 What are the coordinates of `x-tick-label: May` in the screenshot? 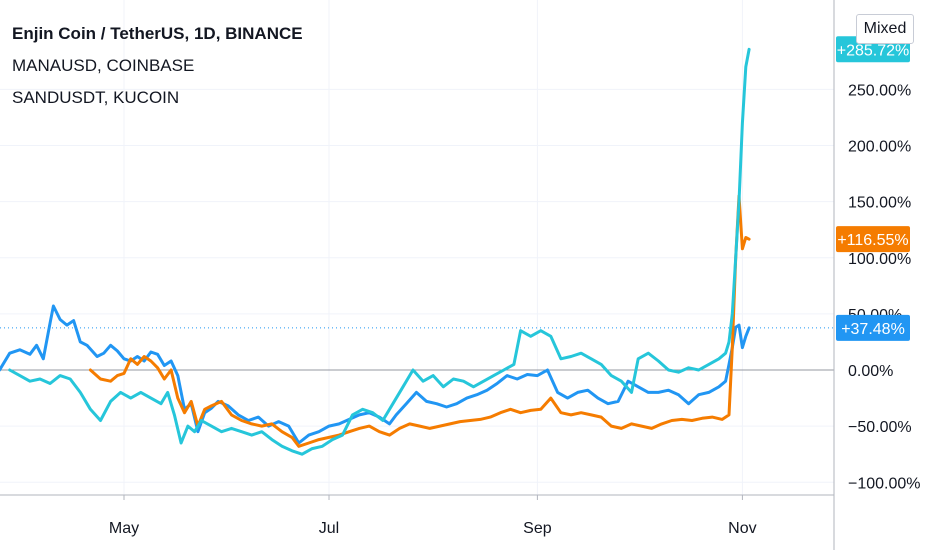 It's located at (124, 528).